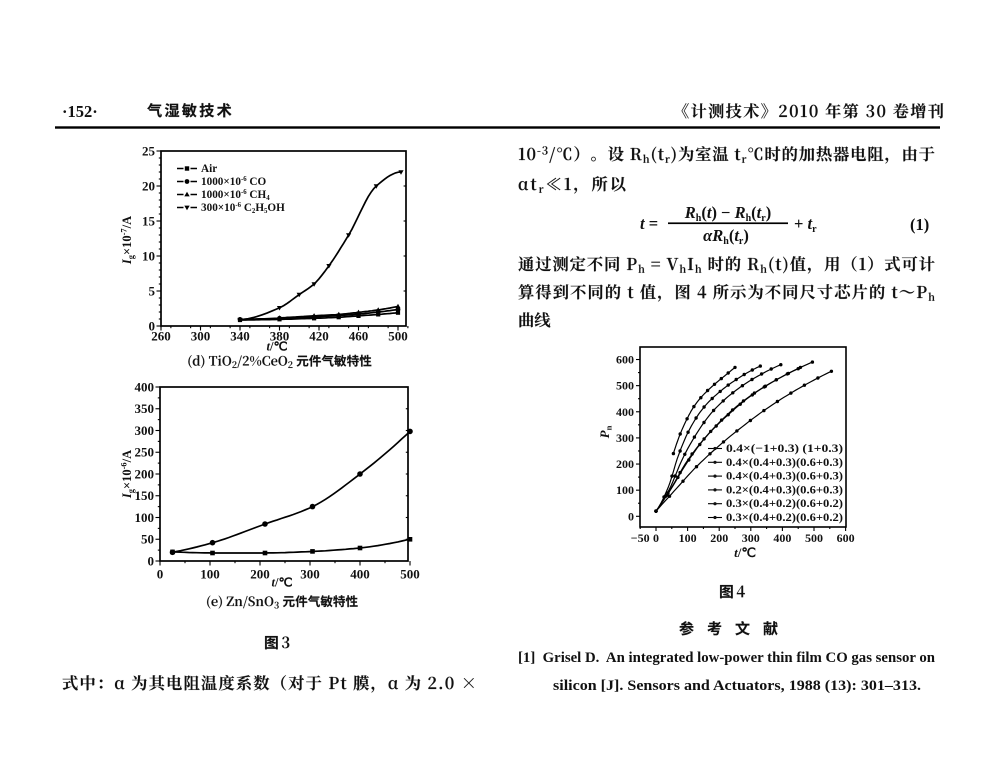 This screenshot has height=760, width=1000. What do you see at coordinates (147, 539) in the screenshot?
I see `svg-text: 50` at bounding box center [147, 539].